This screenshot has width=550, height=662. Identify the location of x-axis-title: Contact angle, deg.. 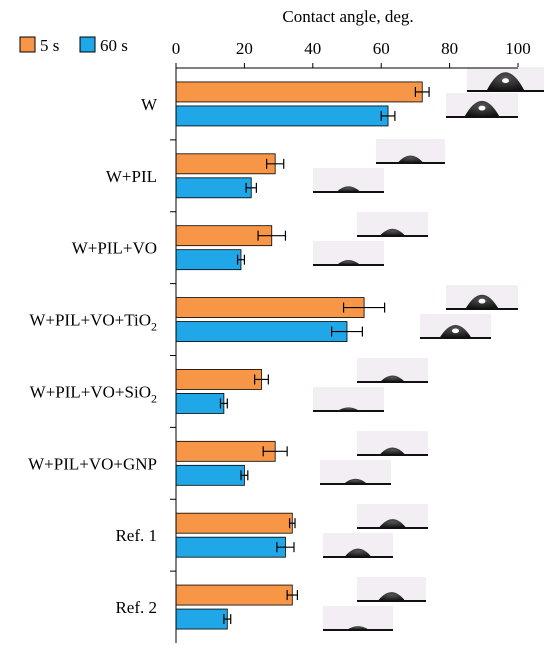
(347, 16).